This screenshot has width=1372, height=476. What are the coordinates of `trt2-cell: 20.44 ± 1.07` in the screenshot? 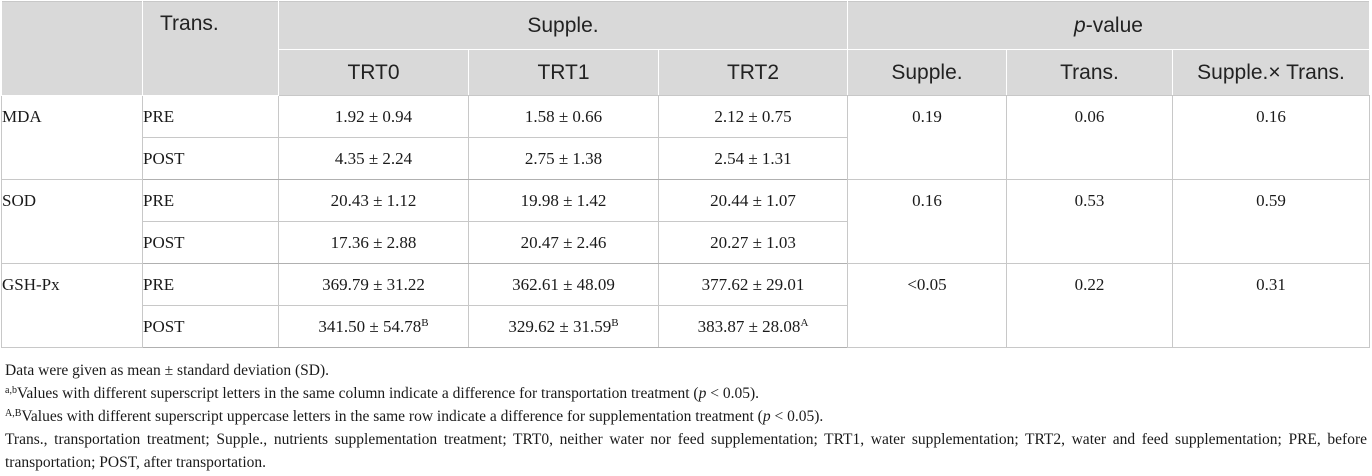 It's located at (753, 200).